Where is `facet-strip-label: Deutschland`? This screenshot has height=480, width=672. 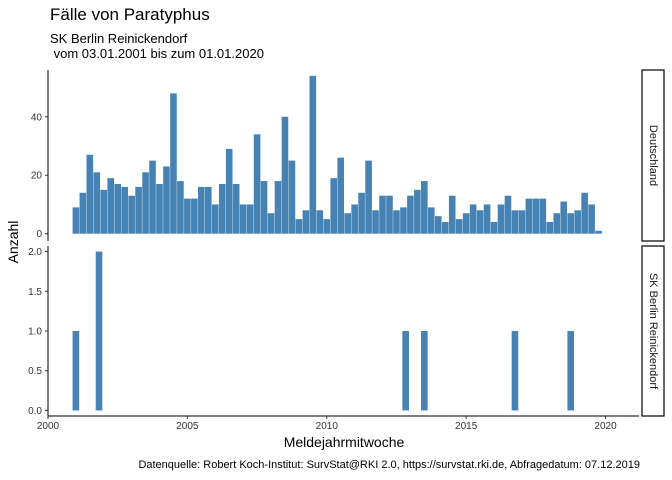 facet-strip-label: Deutschland is located at coordinates (653, 155).